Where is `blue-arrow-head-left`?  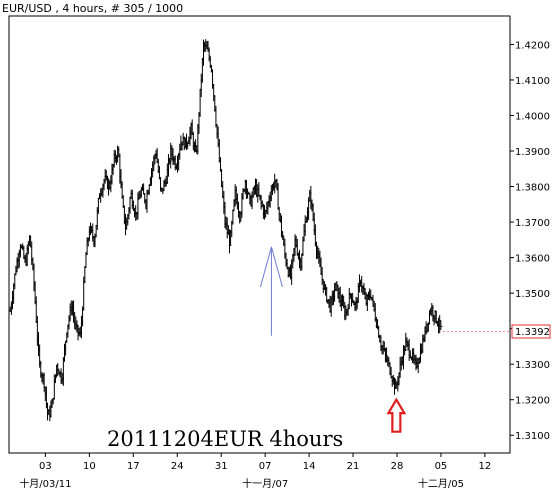
blue-arrow-head-left is located at coordinates (265, 267).